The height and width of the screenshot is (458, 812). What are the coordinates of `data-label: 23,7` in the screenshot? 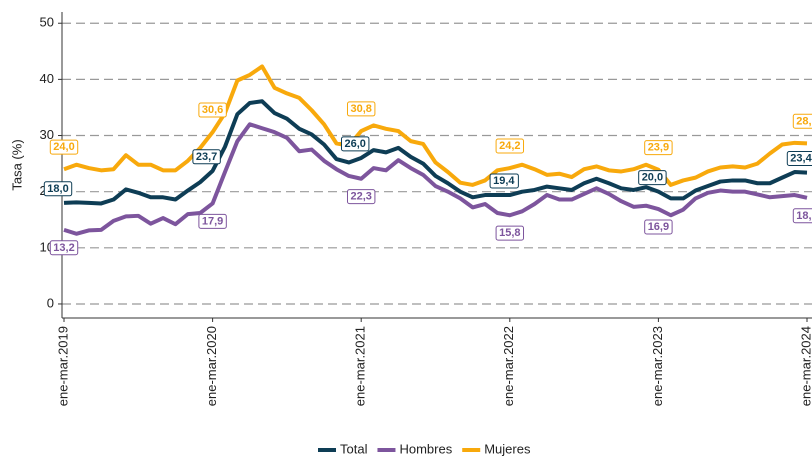 It's located at (206, 157).